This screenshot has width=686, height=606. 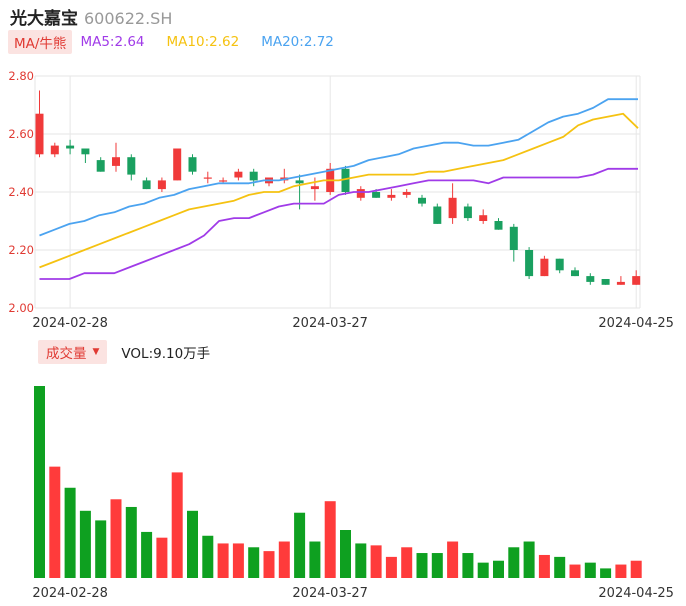 I want to click on volume-value: VOL:9.10万手, so click(x=166, y=354).